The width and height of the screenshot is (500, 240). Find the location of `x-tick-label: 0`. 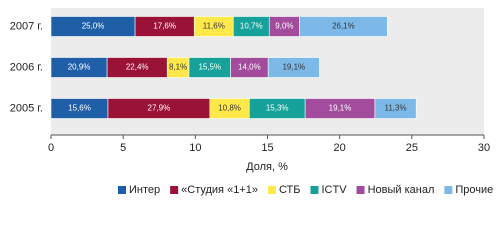

x-tick-label: 0 is located at coordinates (51, 148).